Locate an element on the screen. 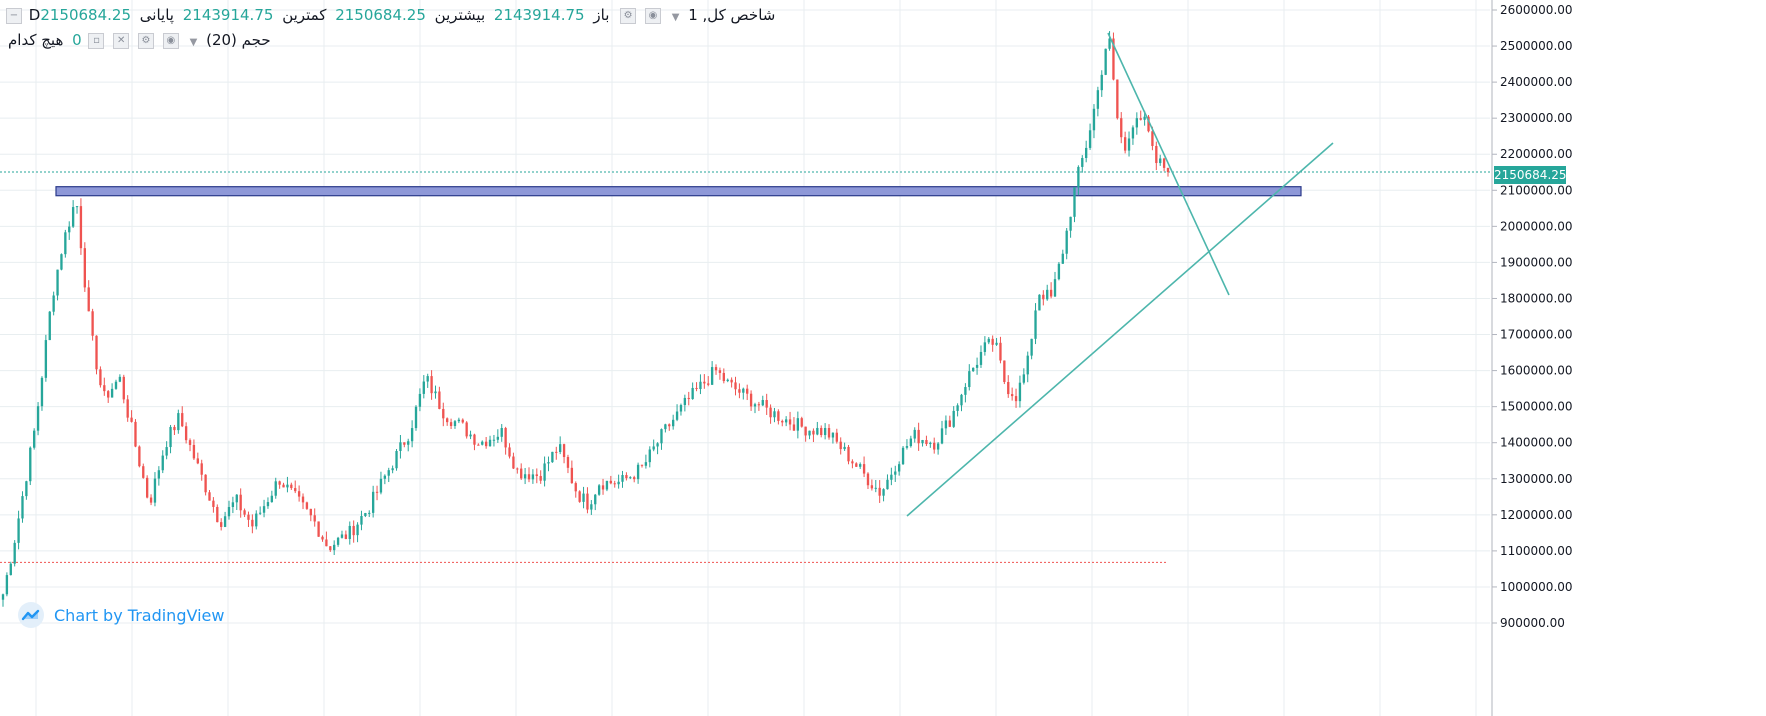 The height and width of the screenshot is (716, 1766). price-tick-label: 1800000.00 is located at coordinates (1536, 298).